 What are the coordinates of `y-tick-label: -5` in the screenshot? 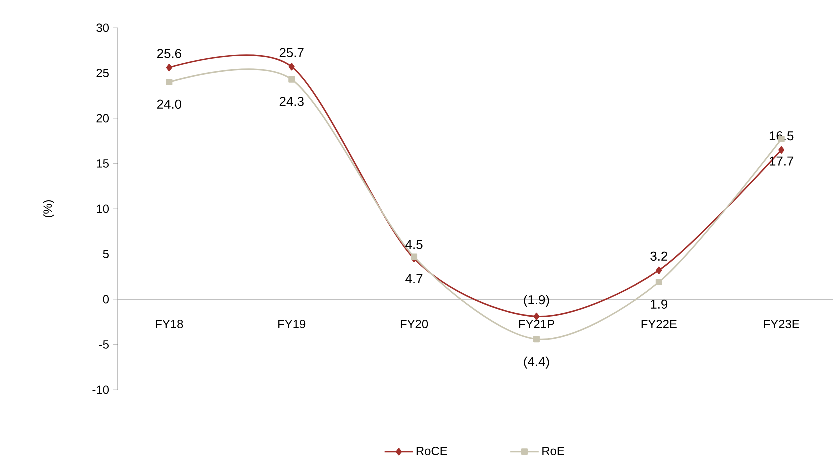 It's located at (104, 344).